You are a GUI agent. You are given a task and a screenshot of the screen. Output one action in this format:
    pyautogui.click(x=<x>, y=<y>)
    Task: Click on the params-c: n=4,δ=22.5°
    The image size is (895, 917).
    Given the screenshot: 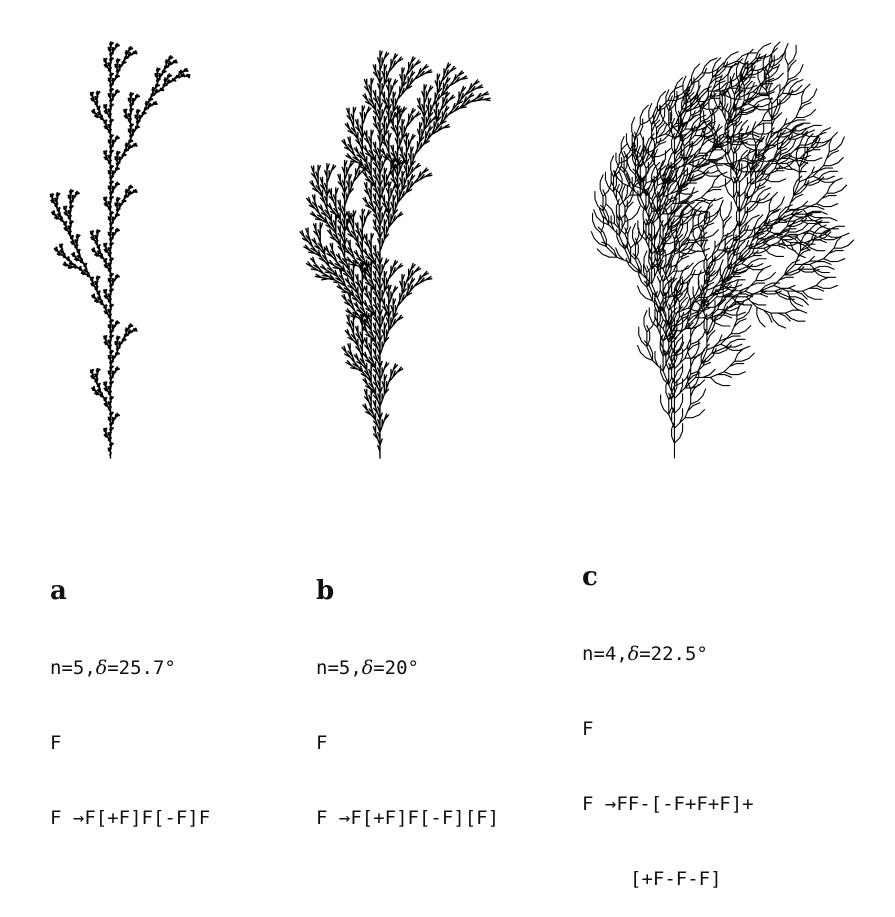 What is the action you would take?
    pyautogui.click(x=668, y=654)
    